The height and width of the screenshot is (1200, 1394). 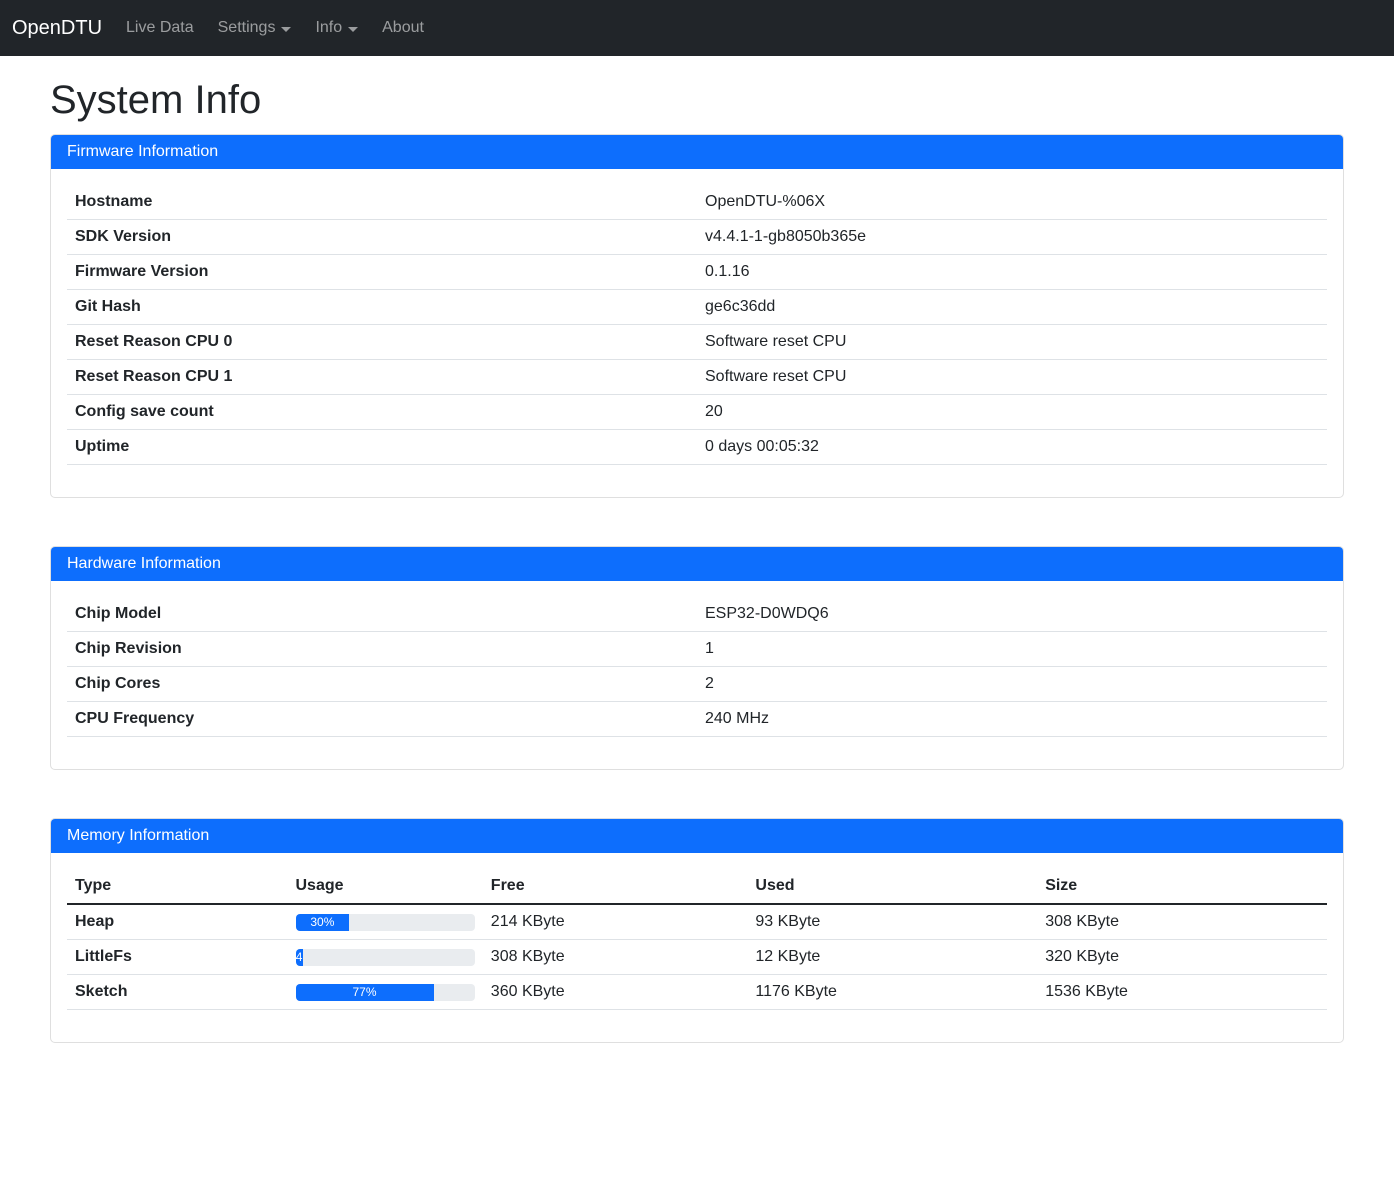 What do you see at coordinates (299, 957) in the screenshot?
I see `usage-progress-bar: 4` at bounding box center [299, 957].